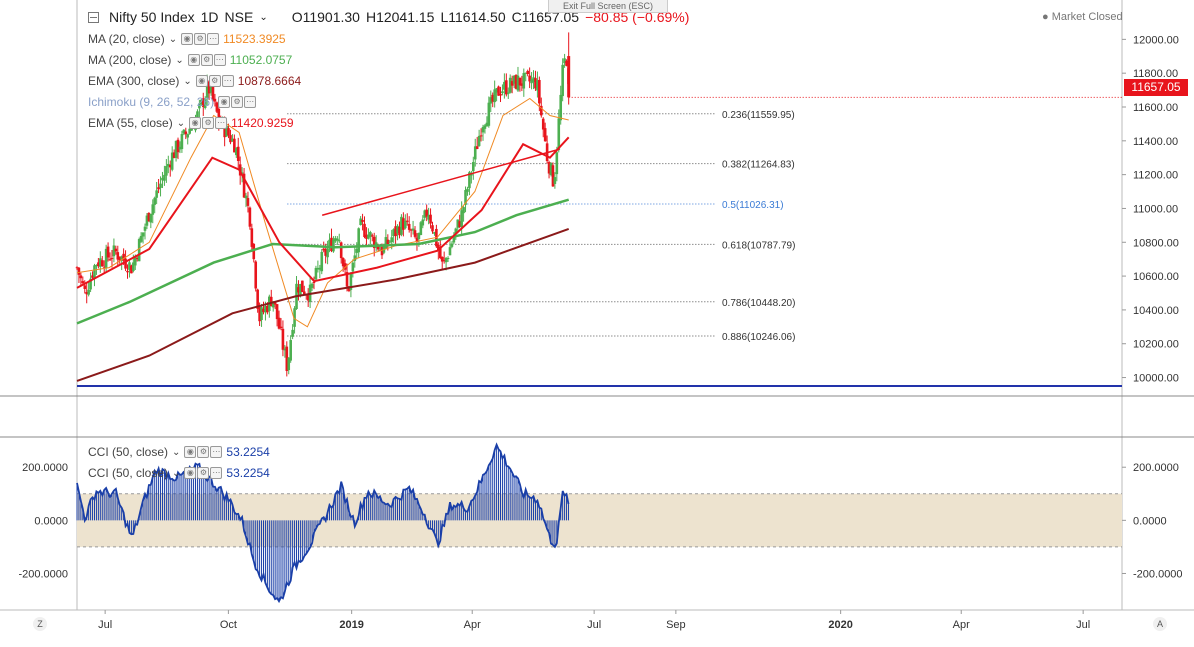  Describe the element at coordinates (209, 17) in the screenshot. I see `interval-label: 1D` at that location.